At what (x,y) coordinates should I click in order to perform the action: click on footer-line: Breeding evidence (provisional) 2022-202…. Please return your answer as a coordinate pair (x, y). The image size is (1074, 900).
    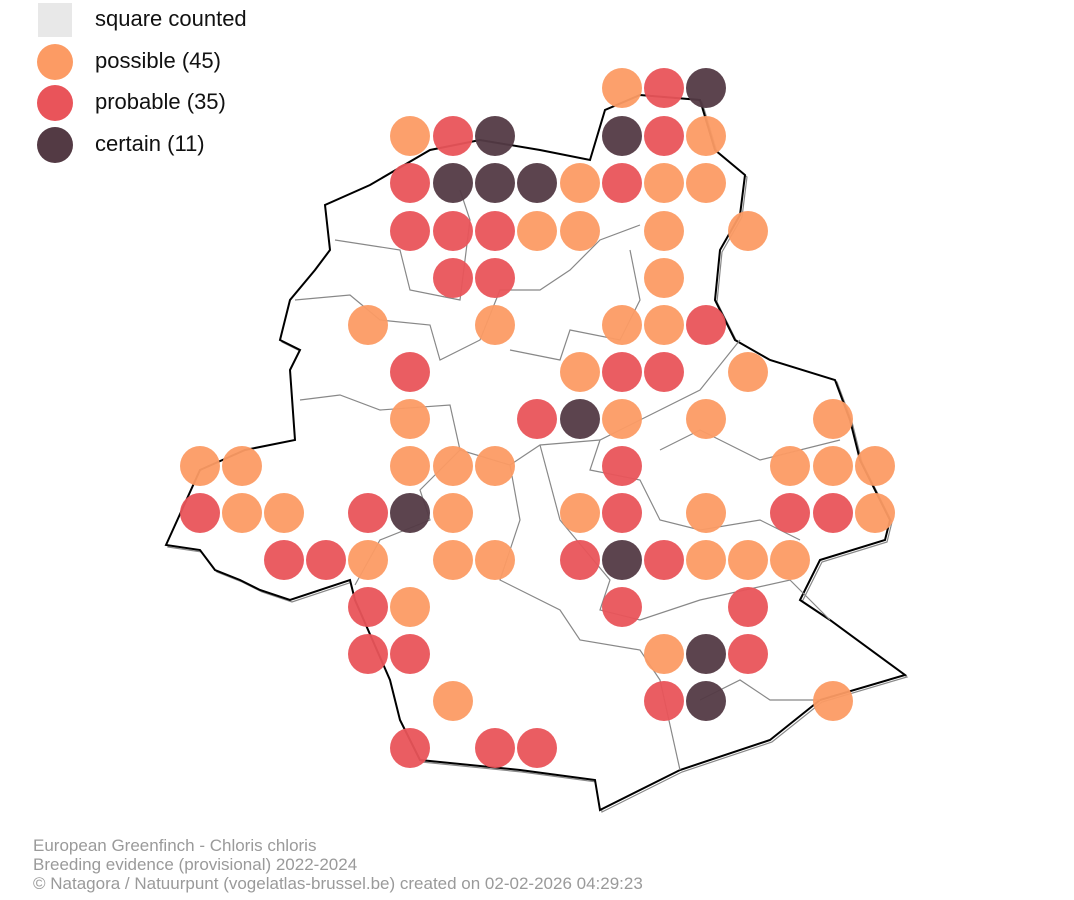
    Looking at the image, I should click on (195, 864).